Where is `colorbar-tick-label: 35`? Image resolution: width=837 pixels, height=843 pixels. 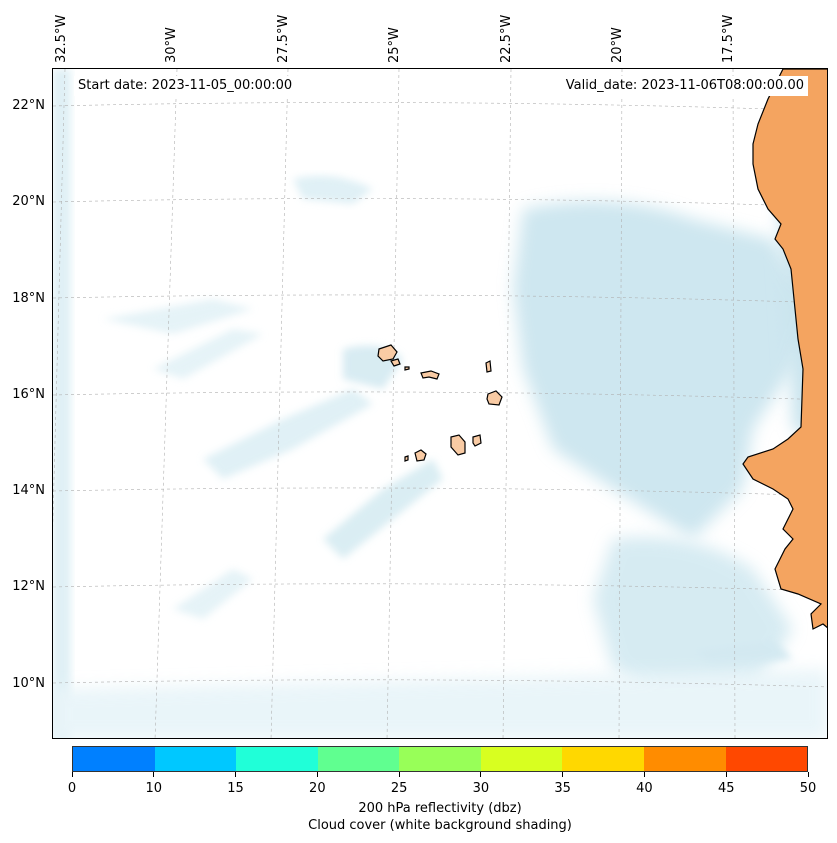 colorbar-tick-label: 35 is located at coordinates (562, 788).